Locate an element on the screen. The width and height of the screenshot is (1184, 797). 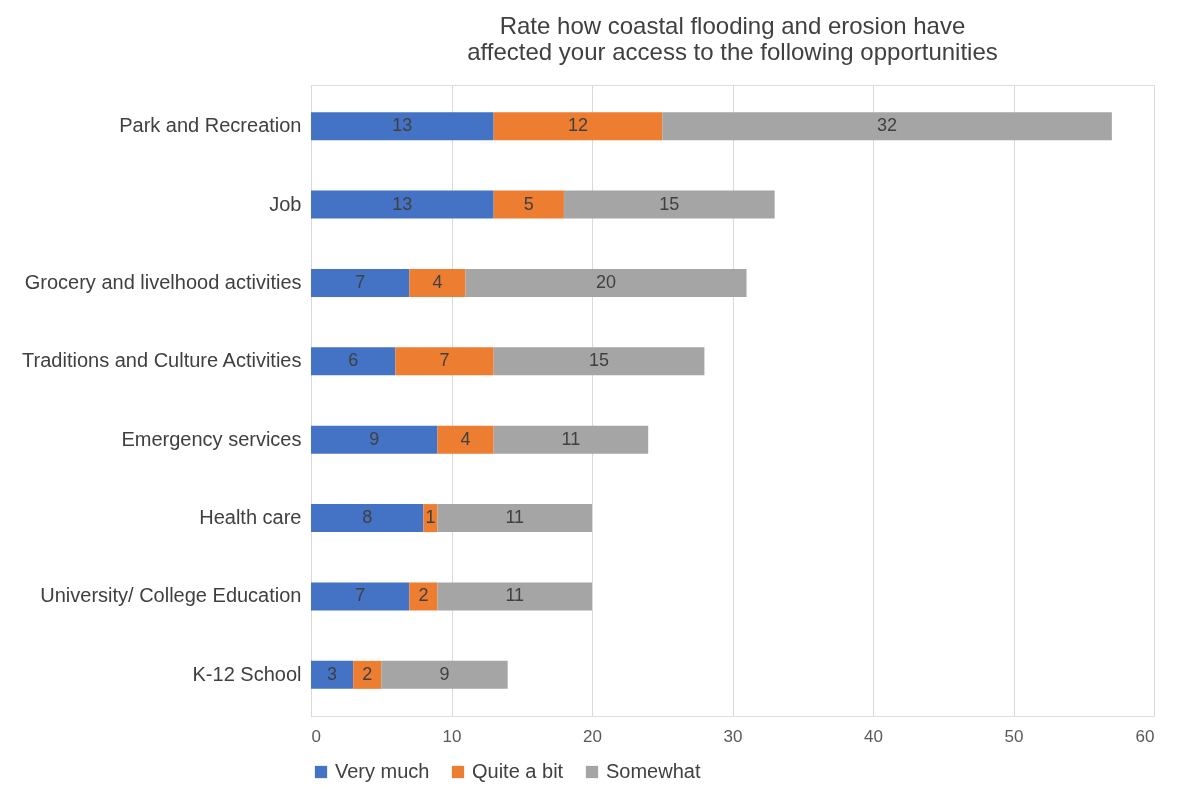
y-tick-label: Grocery and livelhood activities is located at coordinates (163, 281).